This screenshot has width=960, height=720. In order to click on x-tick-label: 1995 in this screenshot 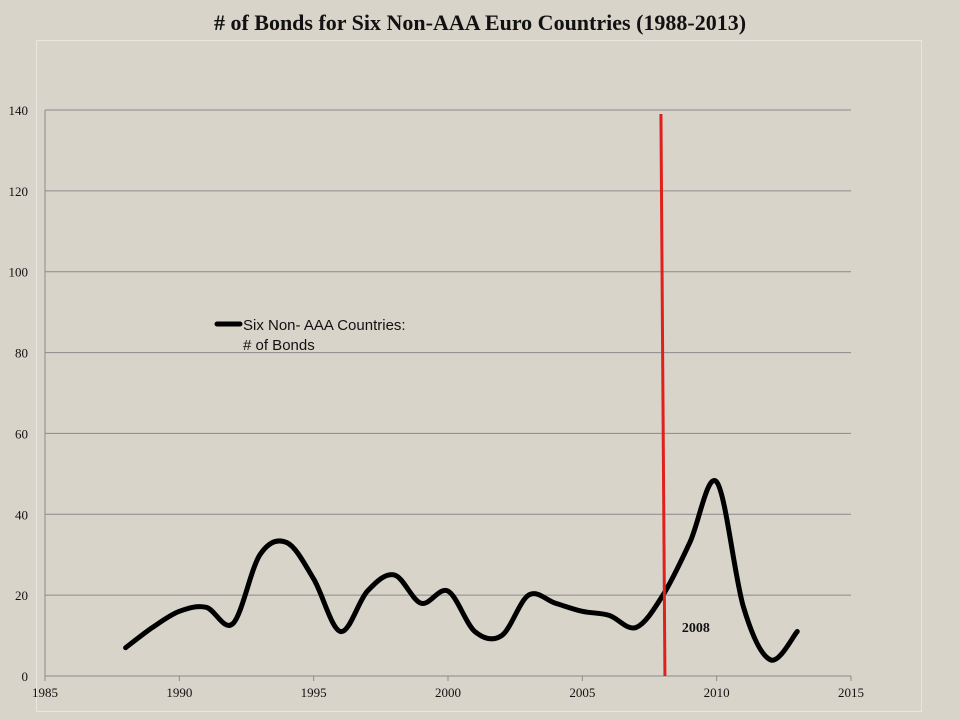, I will do `click(314, 692)`.